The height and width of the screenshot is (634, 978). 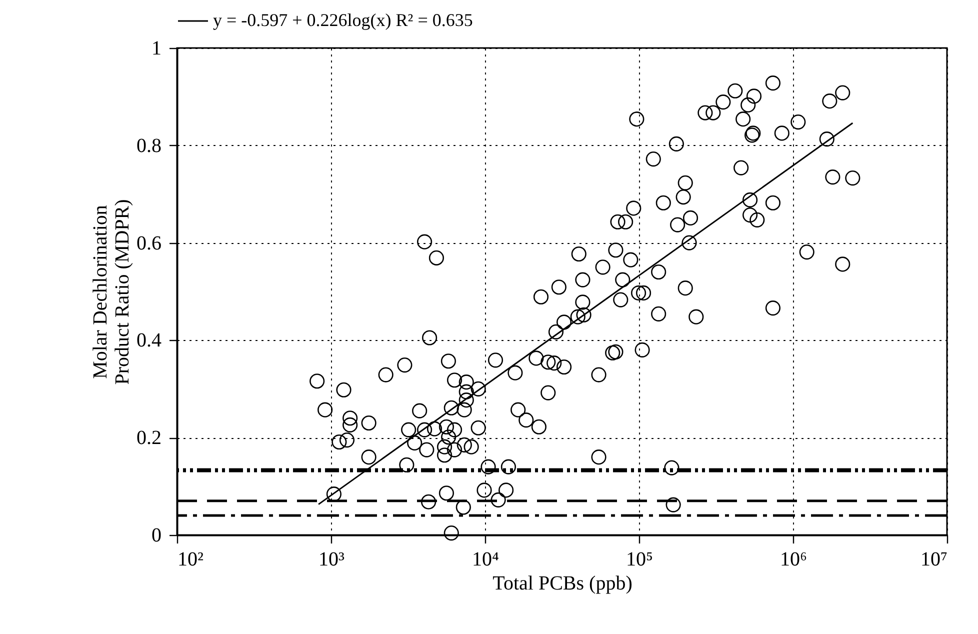 I want to click on x-tick-label: 10⁴, so click(x=486, y=559).